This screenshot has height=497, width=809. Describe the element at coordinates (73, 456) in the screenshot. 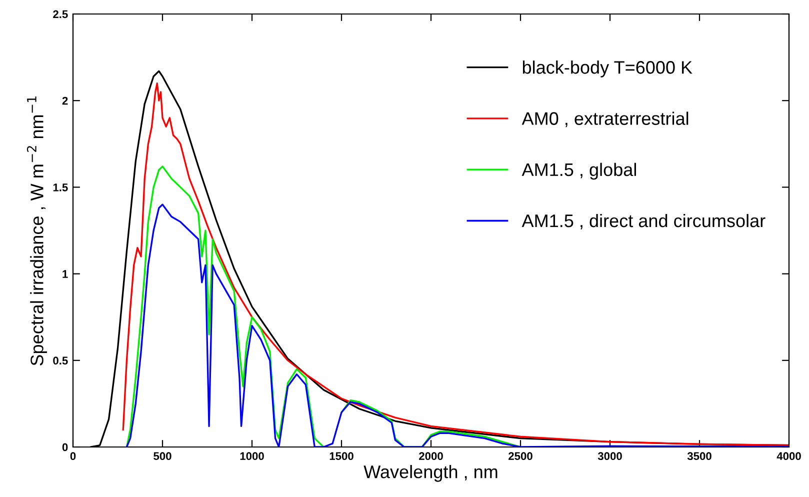

I see `x-tick-label: 0` at that location.